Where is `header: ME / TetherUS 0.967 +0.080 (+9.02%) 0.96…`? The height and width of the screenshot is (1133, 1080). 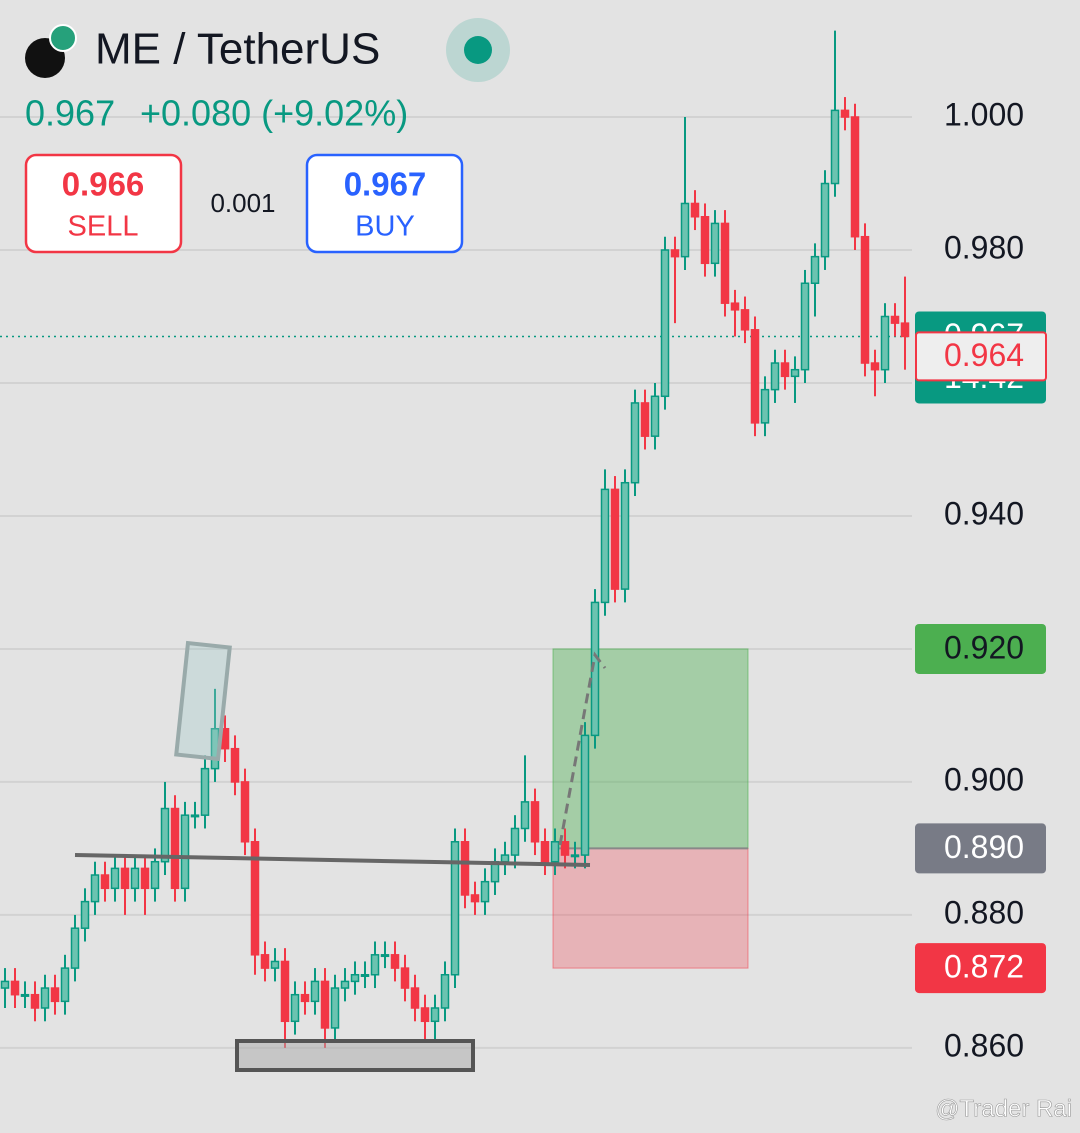 header: ME / TetherUS 0.967 +0.080 (+9.02%) 0.96… is located at coordinates (267, 136).